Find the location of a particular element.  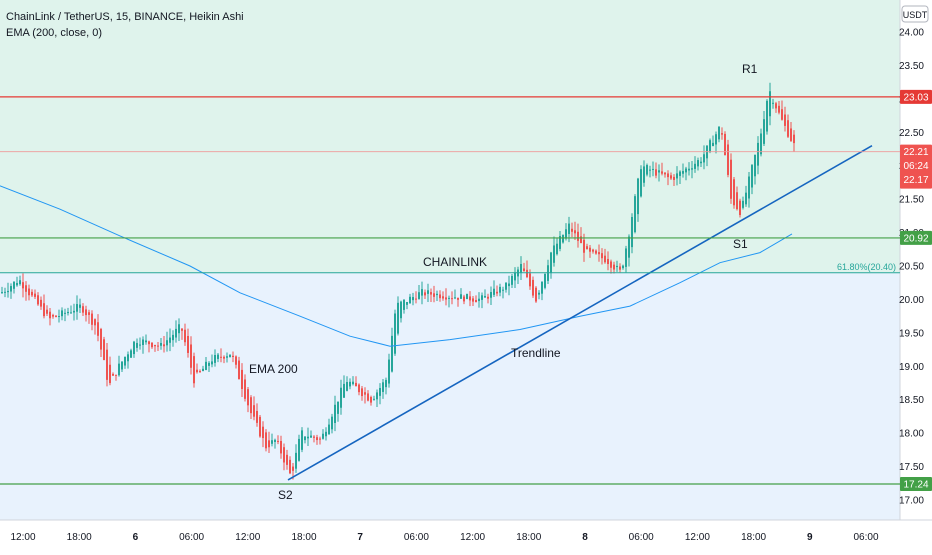

ema-200-label: EMA 200 is located at coordinates (273, 369).